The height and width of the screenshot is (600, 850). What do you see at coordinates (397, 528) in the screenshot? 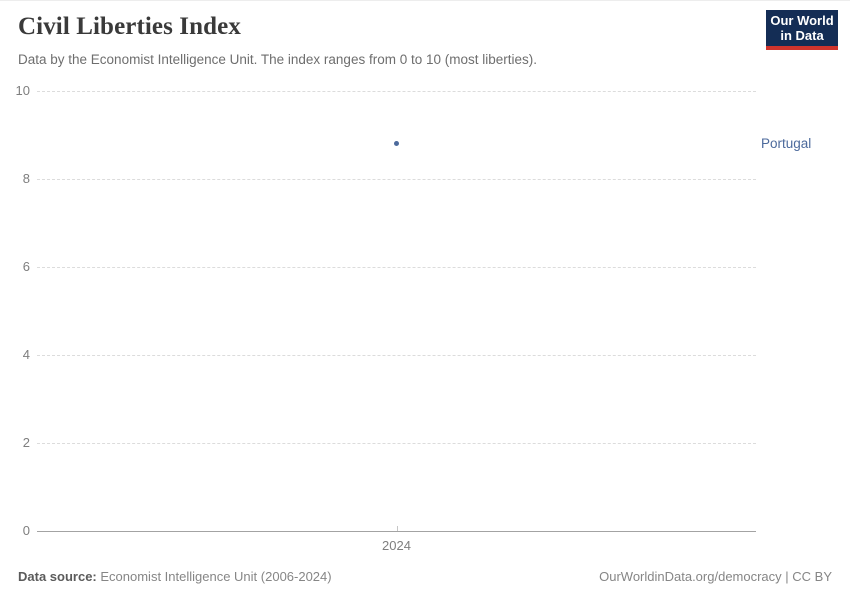
I see `x-tick-mark` at bounding box center [397, 528].